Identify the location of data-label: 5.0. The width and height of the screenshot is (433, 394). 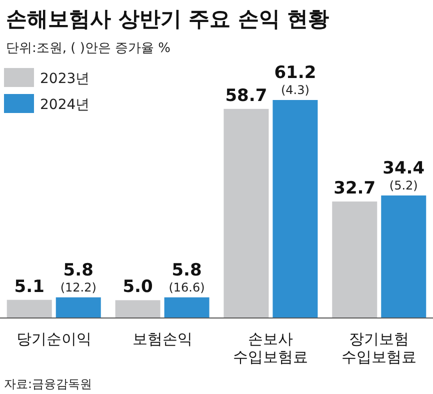
(138, 287).